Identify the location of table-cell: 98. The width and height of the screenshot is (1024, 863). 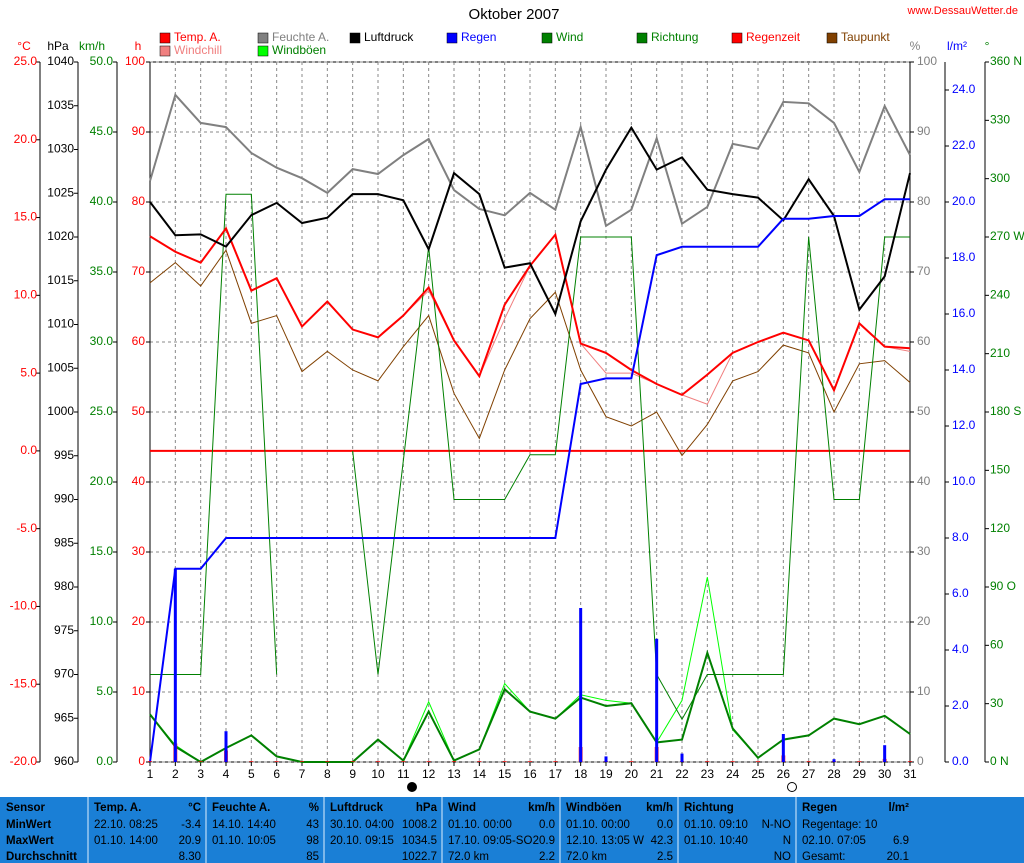
(312, 841).